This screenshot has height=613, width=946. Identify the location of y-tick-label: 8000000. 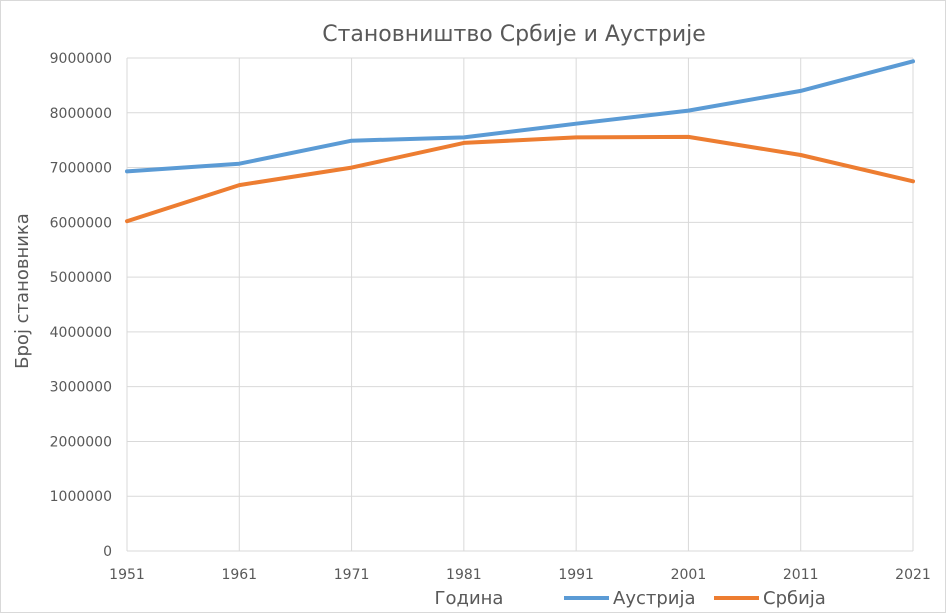
(81, 114).